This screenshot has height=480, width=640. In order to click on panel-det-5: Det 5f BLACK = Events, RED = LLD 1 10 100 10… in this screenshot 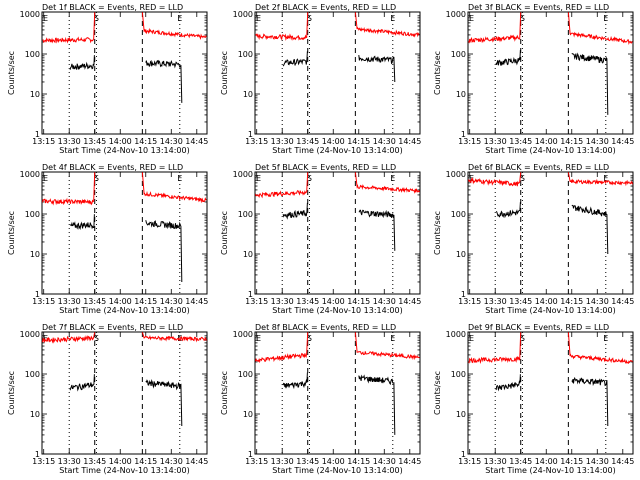, I will do `click(320, 239)`.